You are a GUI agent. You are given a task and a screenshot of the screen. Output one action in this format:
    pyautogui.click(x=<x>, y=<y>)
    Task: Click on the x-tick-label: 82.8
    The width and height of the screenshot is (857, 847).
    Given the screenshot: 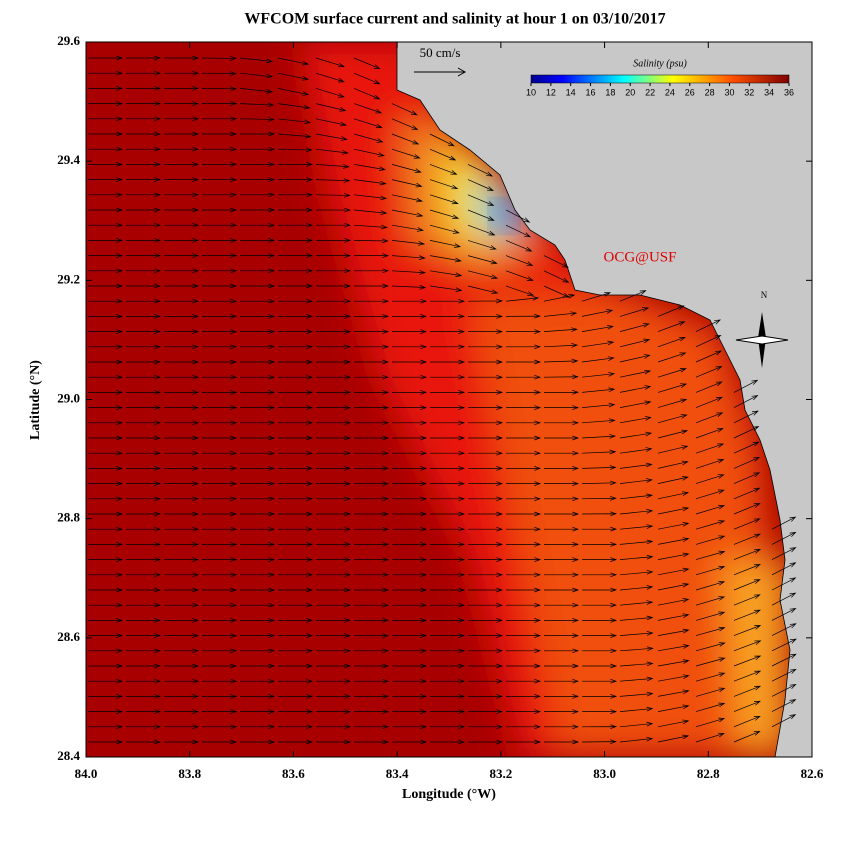 What is the action you would take?
    pyautogui.click(x=708, y=773)
    